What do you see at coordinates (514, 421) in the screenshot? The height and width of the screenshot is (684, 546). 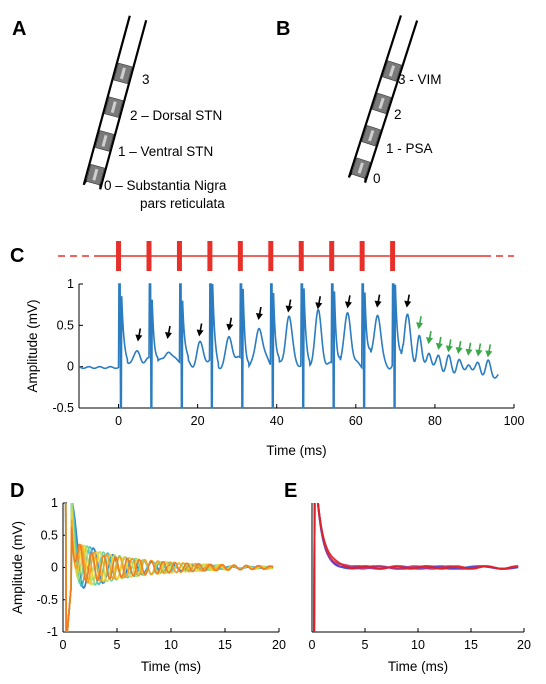 I see `x-tick-label: 100` at bounding box center [514, 421].